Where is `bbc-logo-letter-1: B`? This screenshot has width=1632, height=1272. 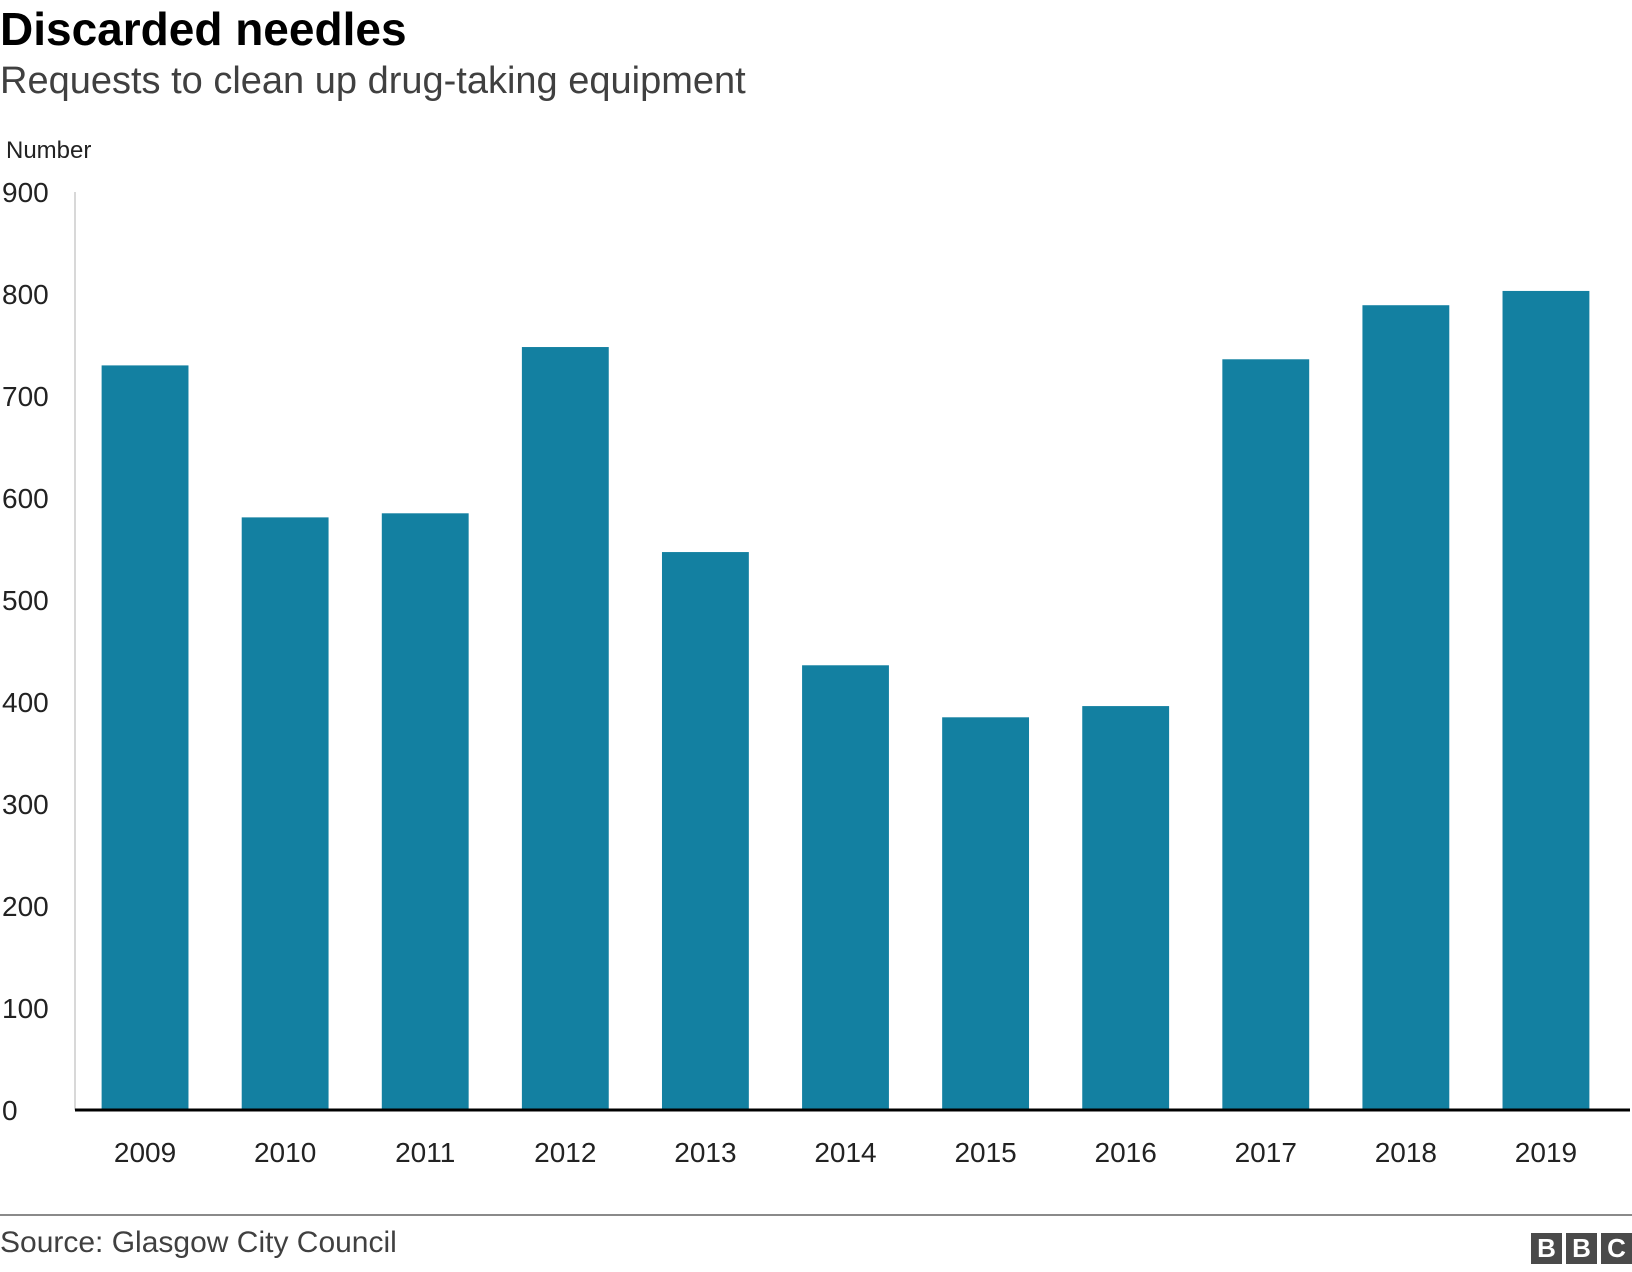 bbc-logo-letter-1: B is located at coordinates (1546, 1248).